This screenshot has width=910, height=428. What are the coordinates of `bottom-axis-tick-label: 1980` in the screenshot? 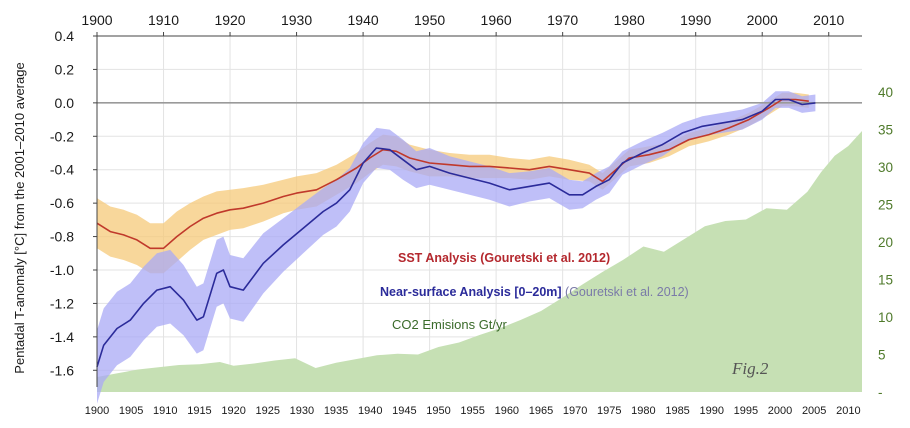 It's located at (643, 411).